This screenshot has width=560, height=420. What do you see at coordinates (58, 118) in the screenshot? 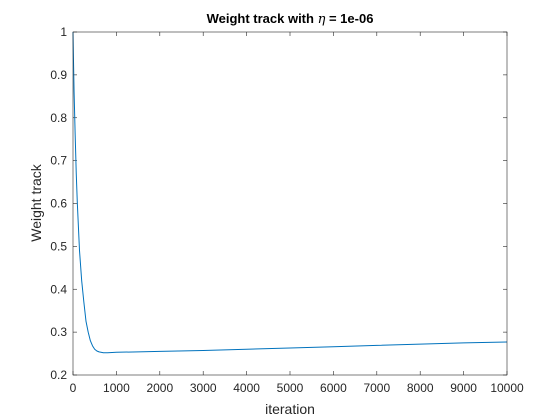
I see `y-tick-label: 0.8` at bounding box center [58, 118].